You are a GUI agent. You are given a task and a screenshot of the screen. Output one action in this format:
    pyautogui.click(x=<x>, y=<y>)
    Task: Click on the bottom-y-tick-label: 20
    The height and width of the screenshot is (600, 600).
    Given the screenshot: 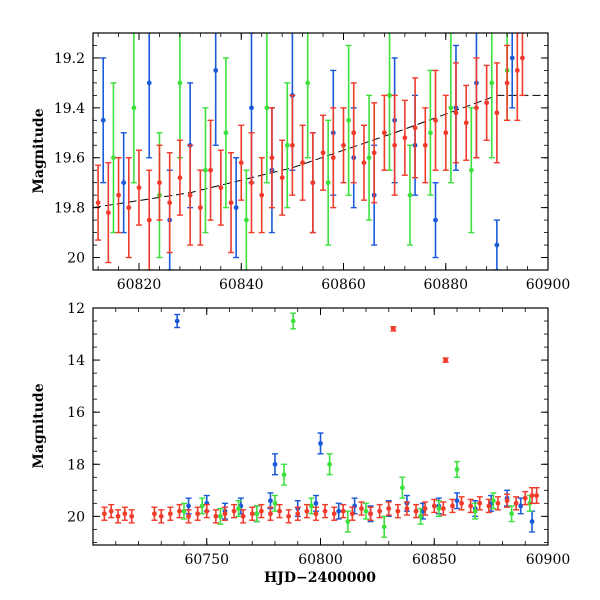 What is the action you would take?
    pyautogui.click(x=76, y=517)
    